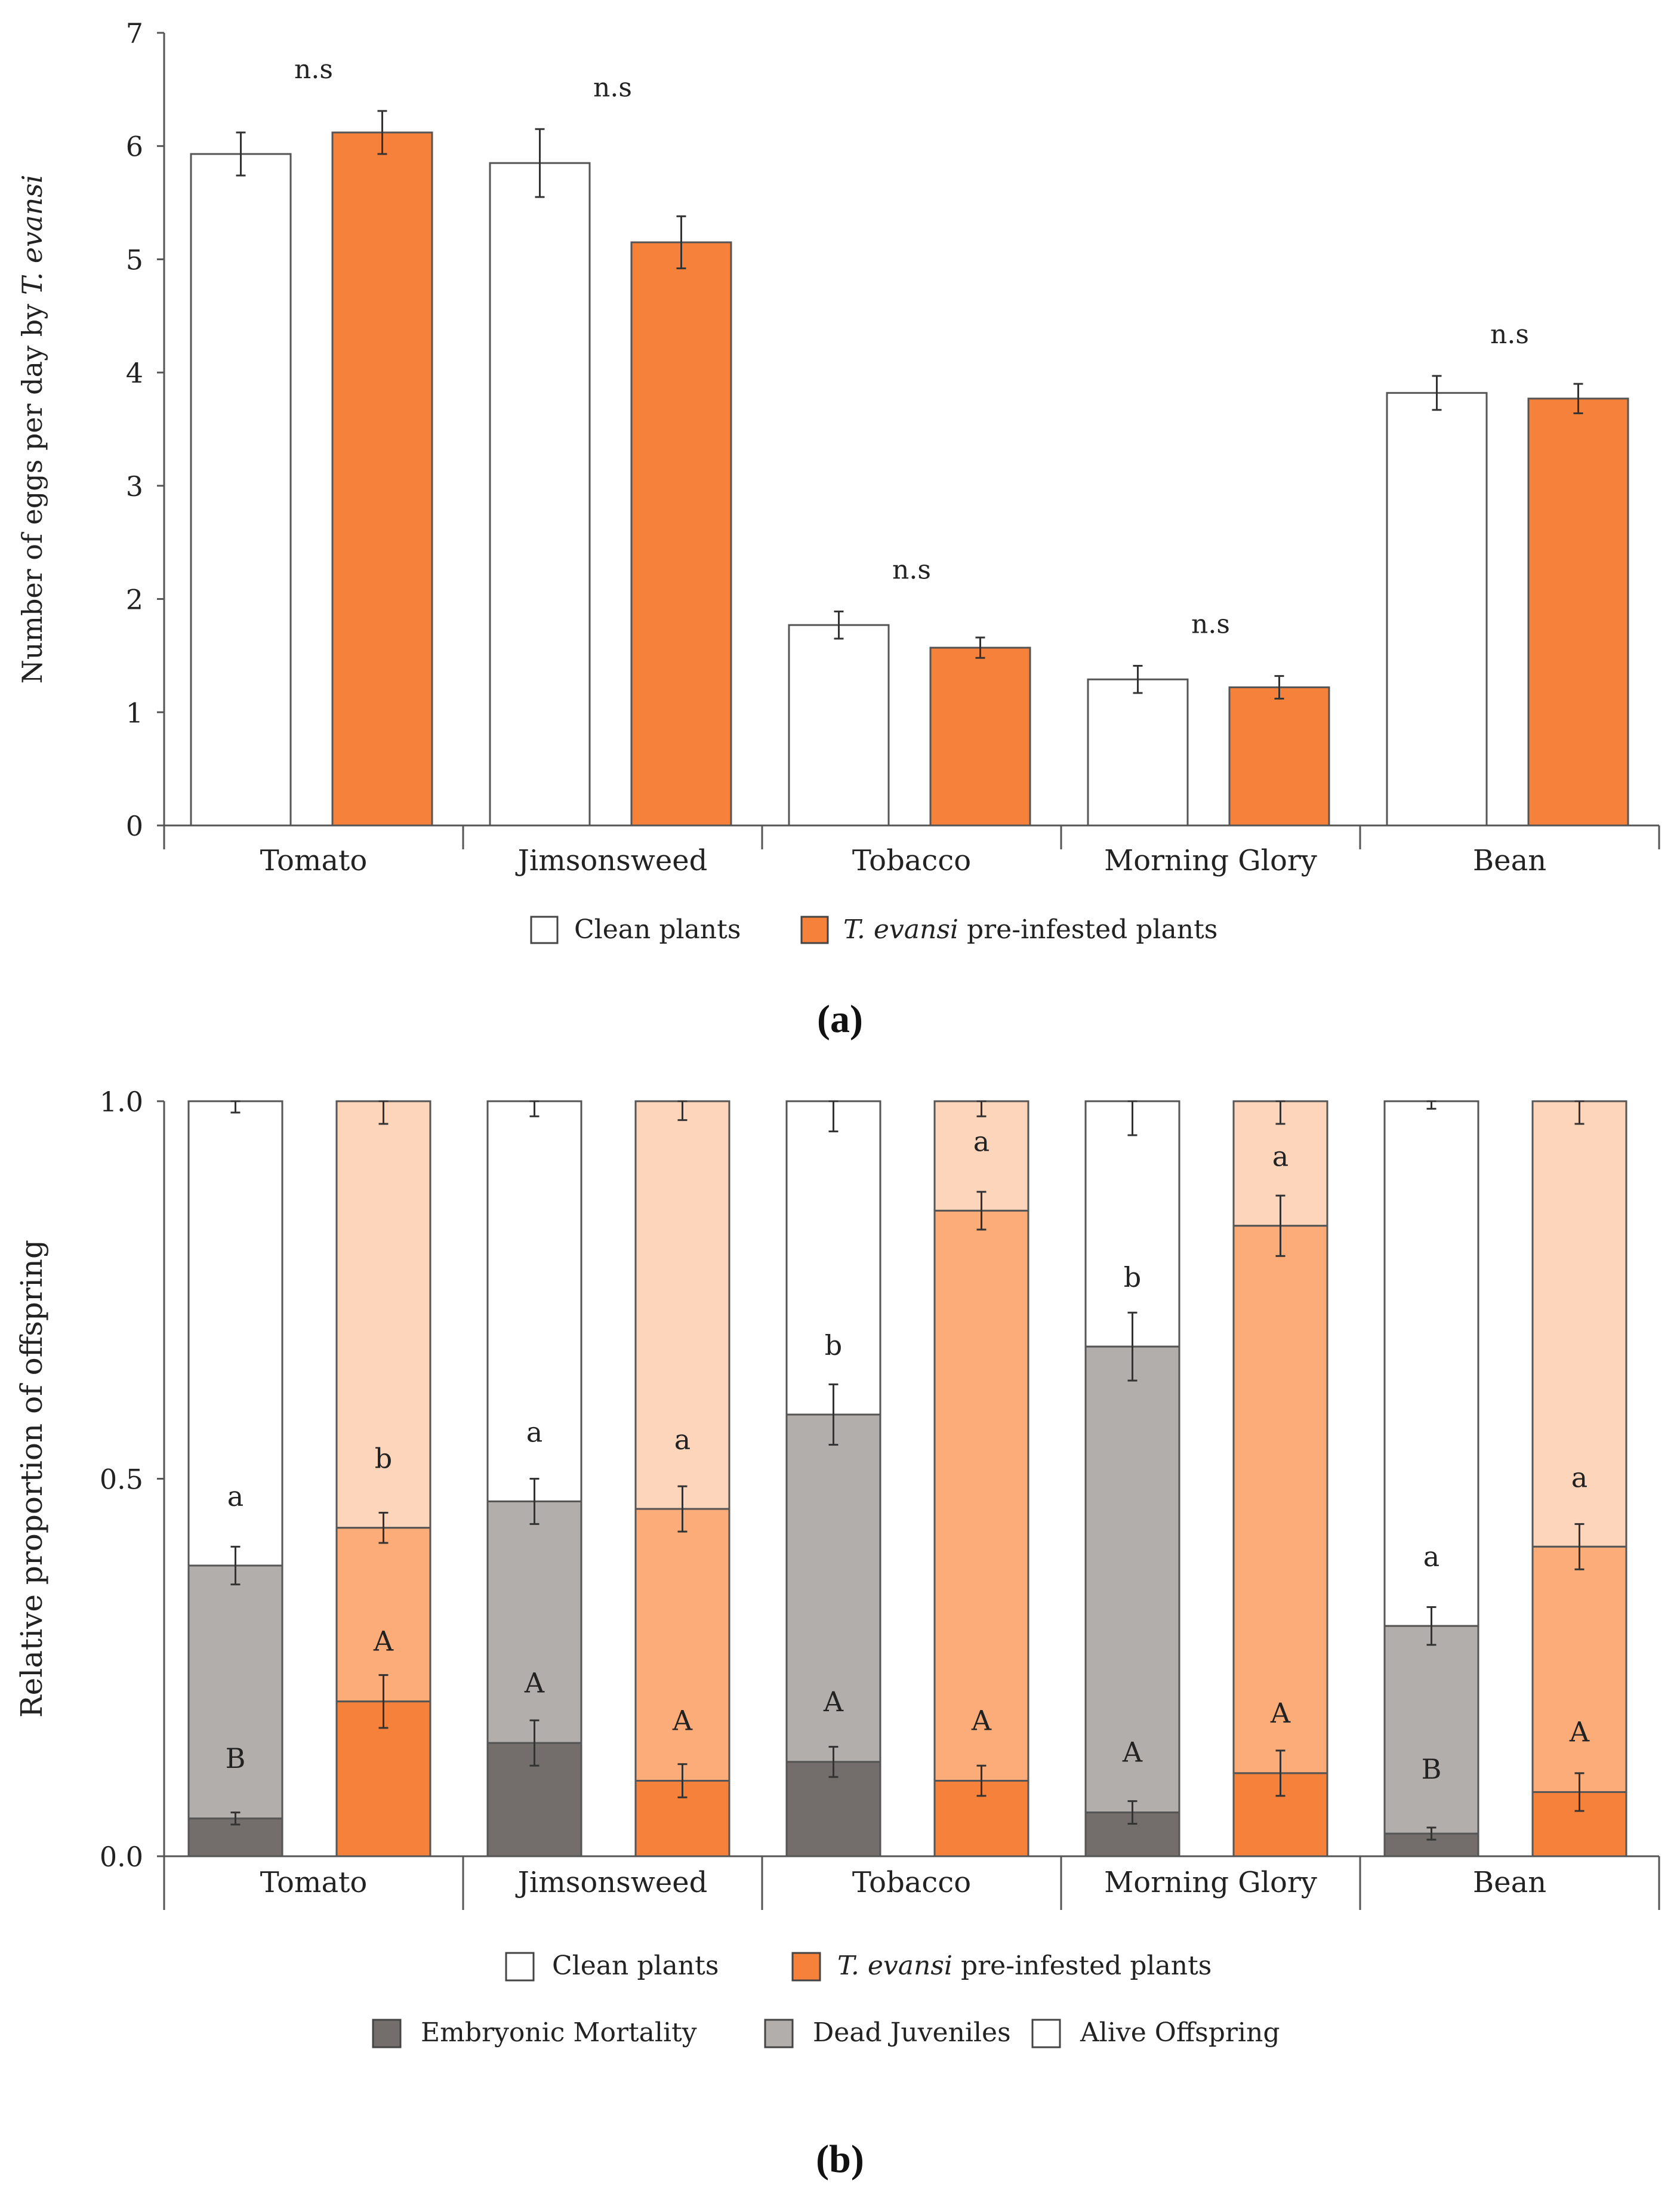 The image size is (1680, 2209). Describe the element at coordinates (134, 713) in the screenshot. I see `y-tick-label: 1` at that location.